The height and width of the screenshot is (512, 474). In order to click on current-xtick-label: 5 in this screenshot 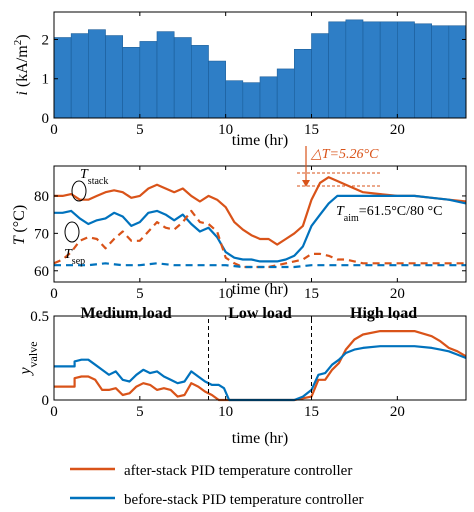, I will do `click(140, 130)`.